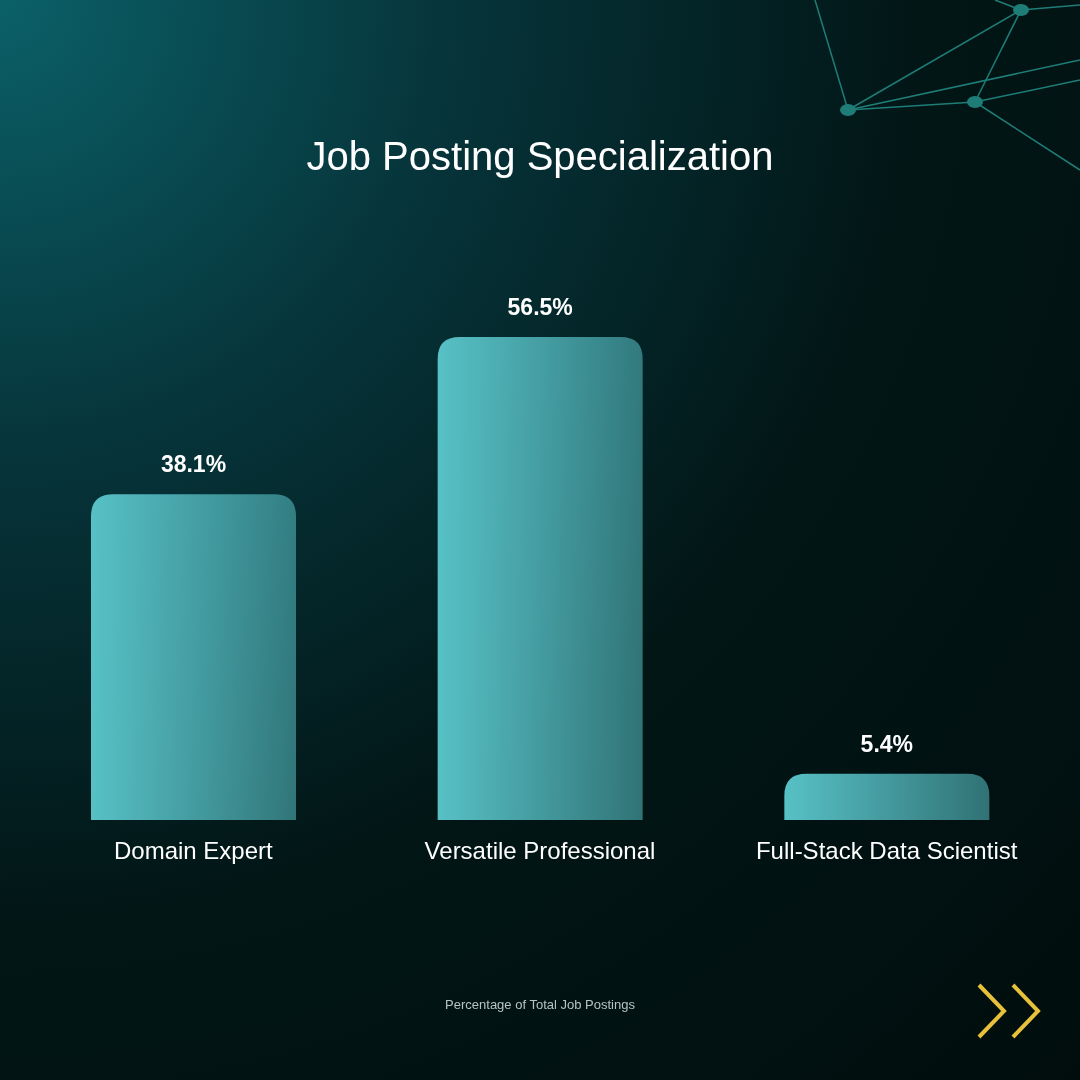 The image size is (1080, 1080). What do you see at coordinates (193, 851) in the screenshot?
I see `x-tick-label: Domain Expert` at bounding box center [193, 851].